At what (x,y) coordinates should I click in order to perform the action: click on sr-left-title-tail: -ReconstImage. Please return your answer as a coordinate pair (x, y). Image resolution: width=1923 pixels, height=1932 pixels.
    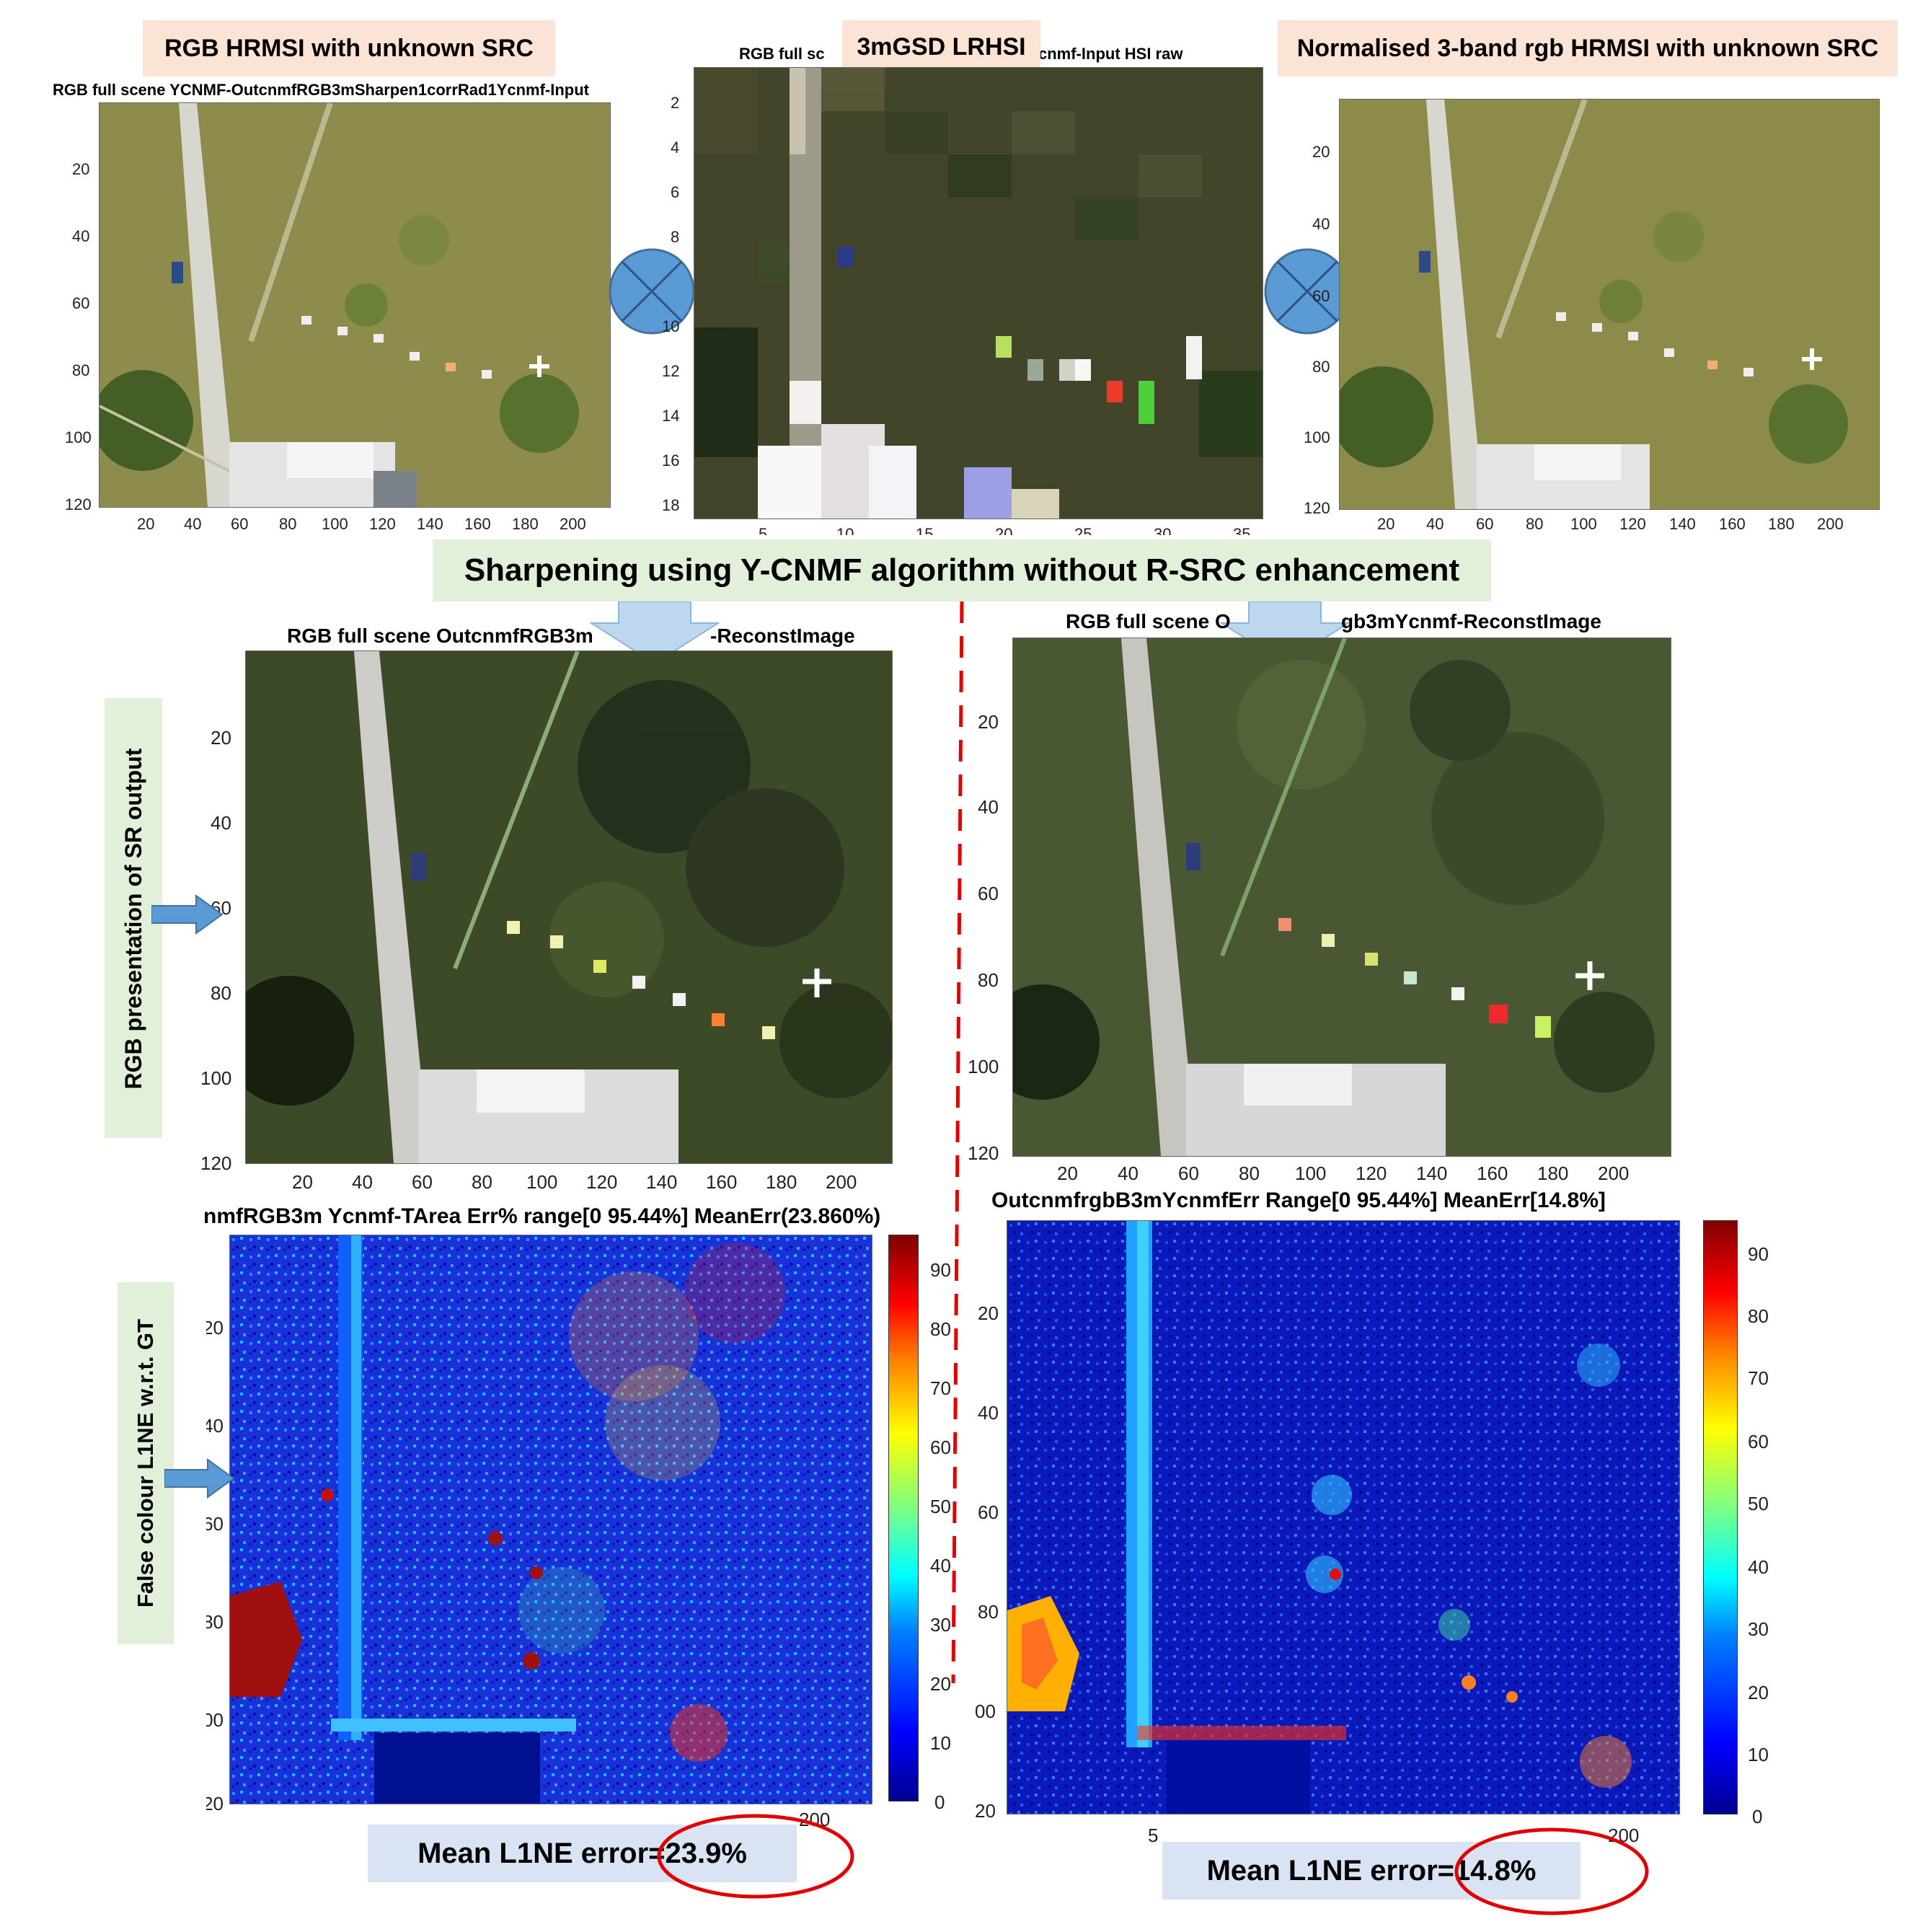
    Looking at the image, I should click on (783, 636).